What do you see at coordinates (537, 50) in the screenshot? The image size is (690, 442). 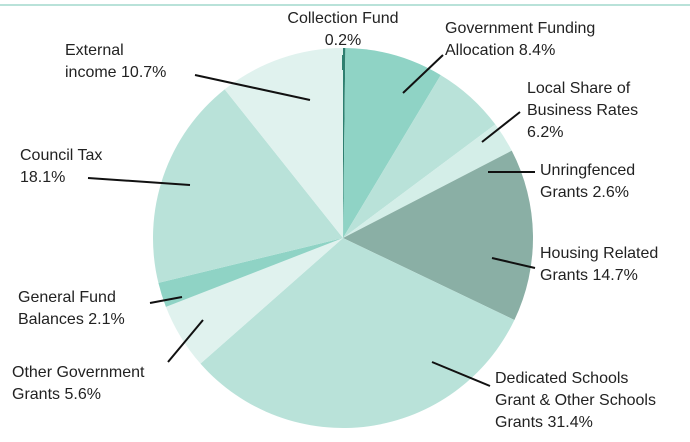 I see `value-label: 8.4%` at bounding box center [537, 50].